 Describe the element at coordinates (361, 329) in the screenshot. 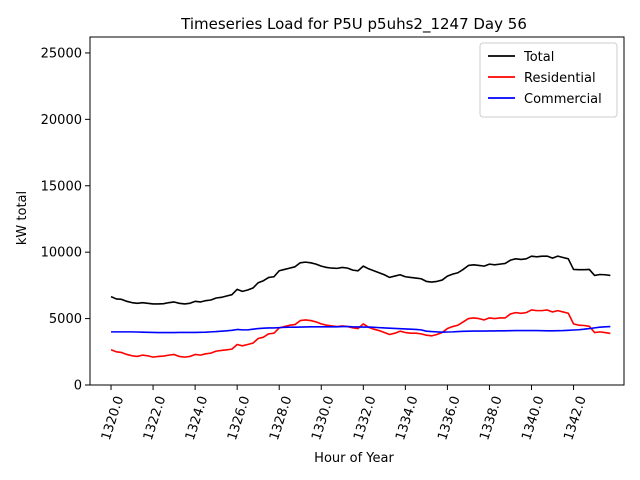

I see `series-line-commercial` at that location.